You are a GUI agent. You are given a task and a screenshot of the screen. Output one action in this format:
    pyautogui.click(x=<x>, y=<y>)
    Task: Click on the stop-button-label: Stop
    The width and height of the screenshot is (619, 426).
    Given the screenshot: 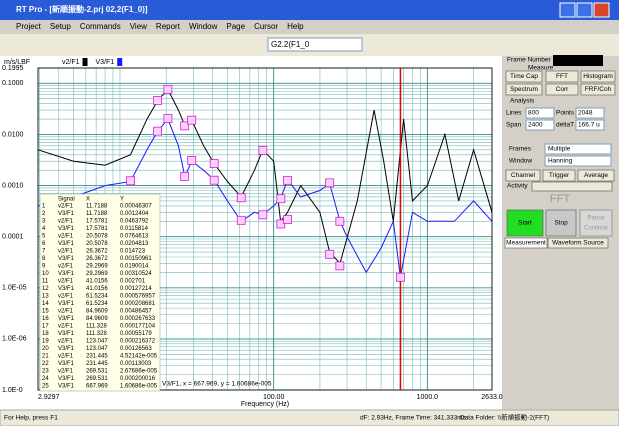 What is the action you would take?
    pyautogui.click(x=561, y=223)
    